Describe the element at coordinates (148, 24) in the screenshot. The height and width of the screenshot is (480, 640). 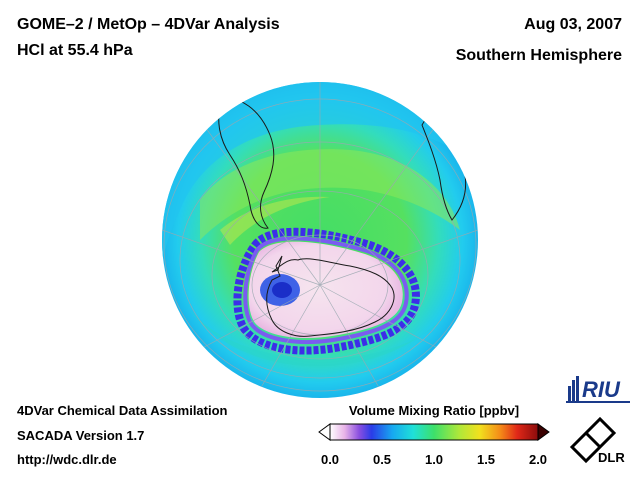
I see `title-line-1: GOME–2 / MetOp – 4DVar Analysis` at that location.